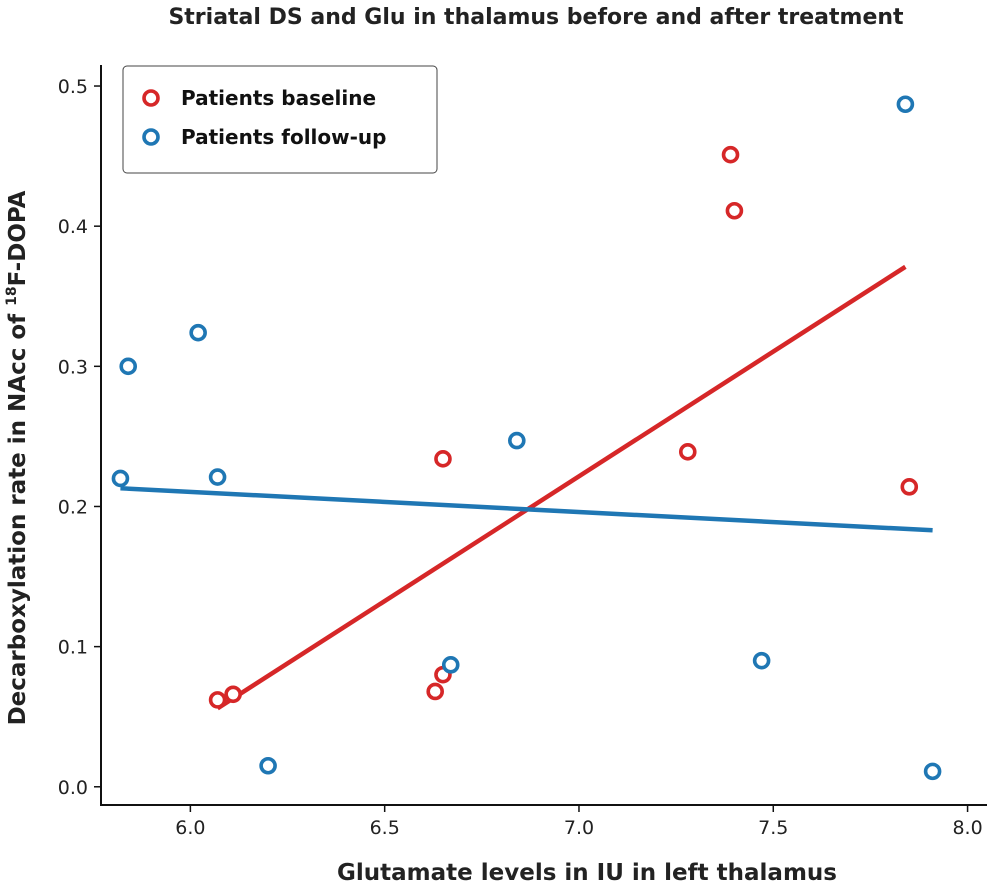  I want to click on y-tick-label: 0.3, so click(73, 367).